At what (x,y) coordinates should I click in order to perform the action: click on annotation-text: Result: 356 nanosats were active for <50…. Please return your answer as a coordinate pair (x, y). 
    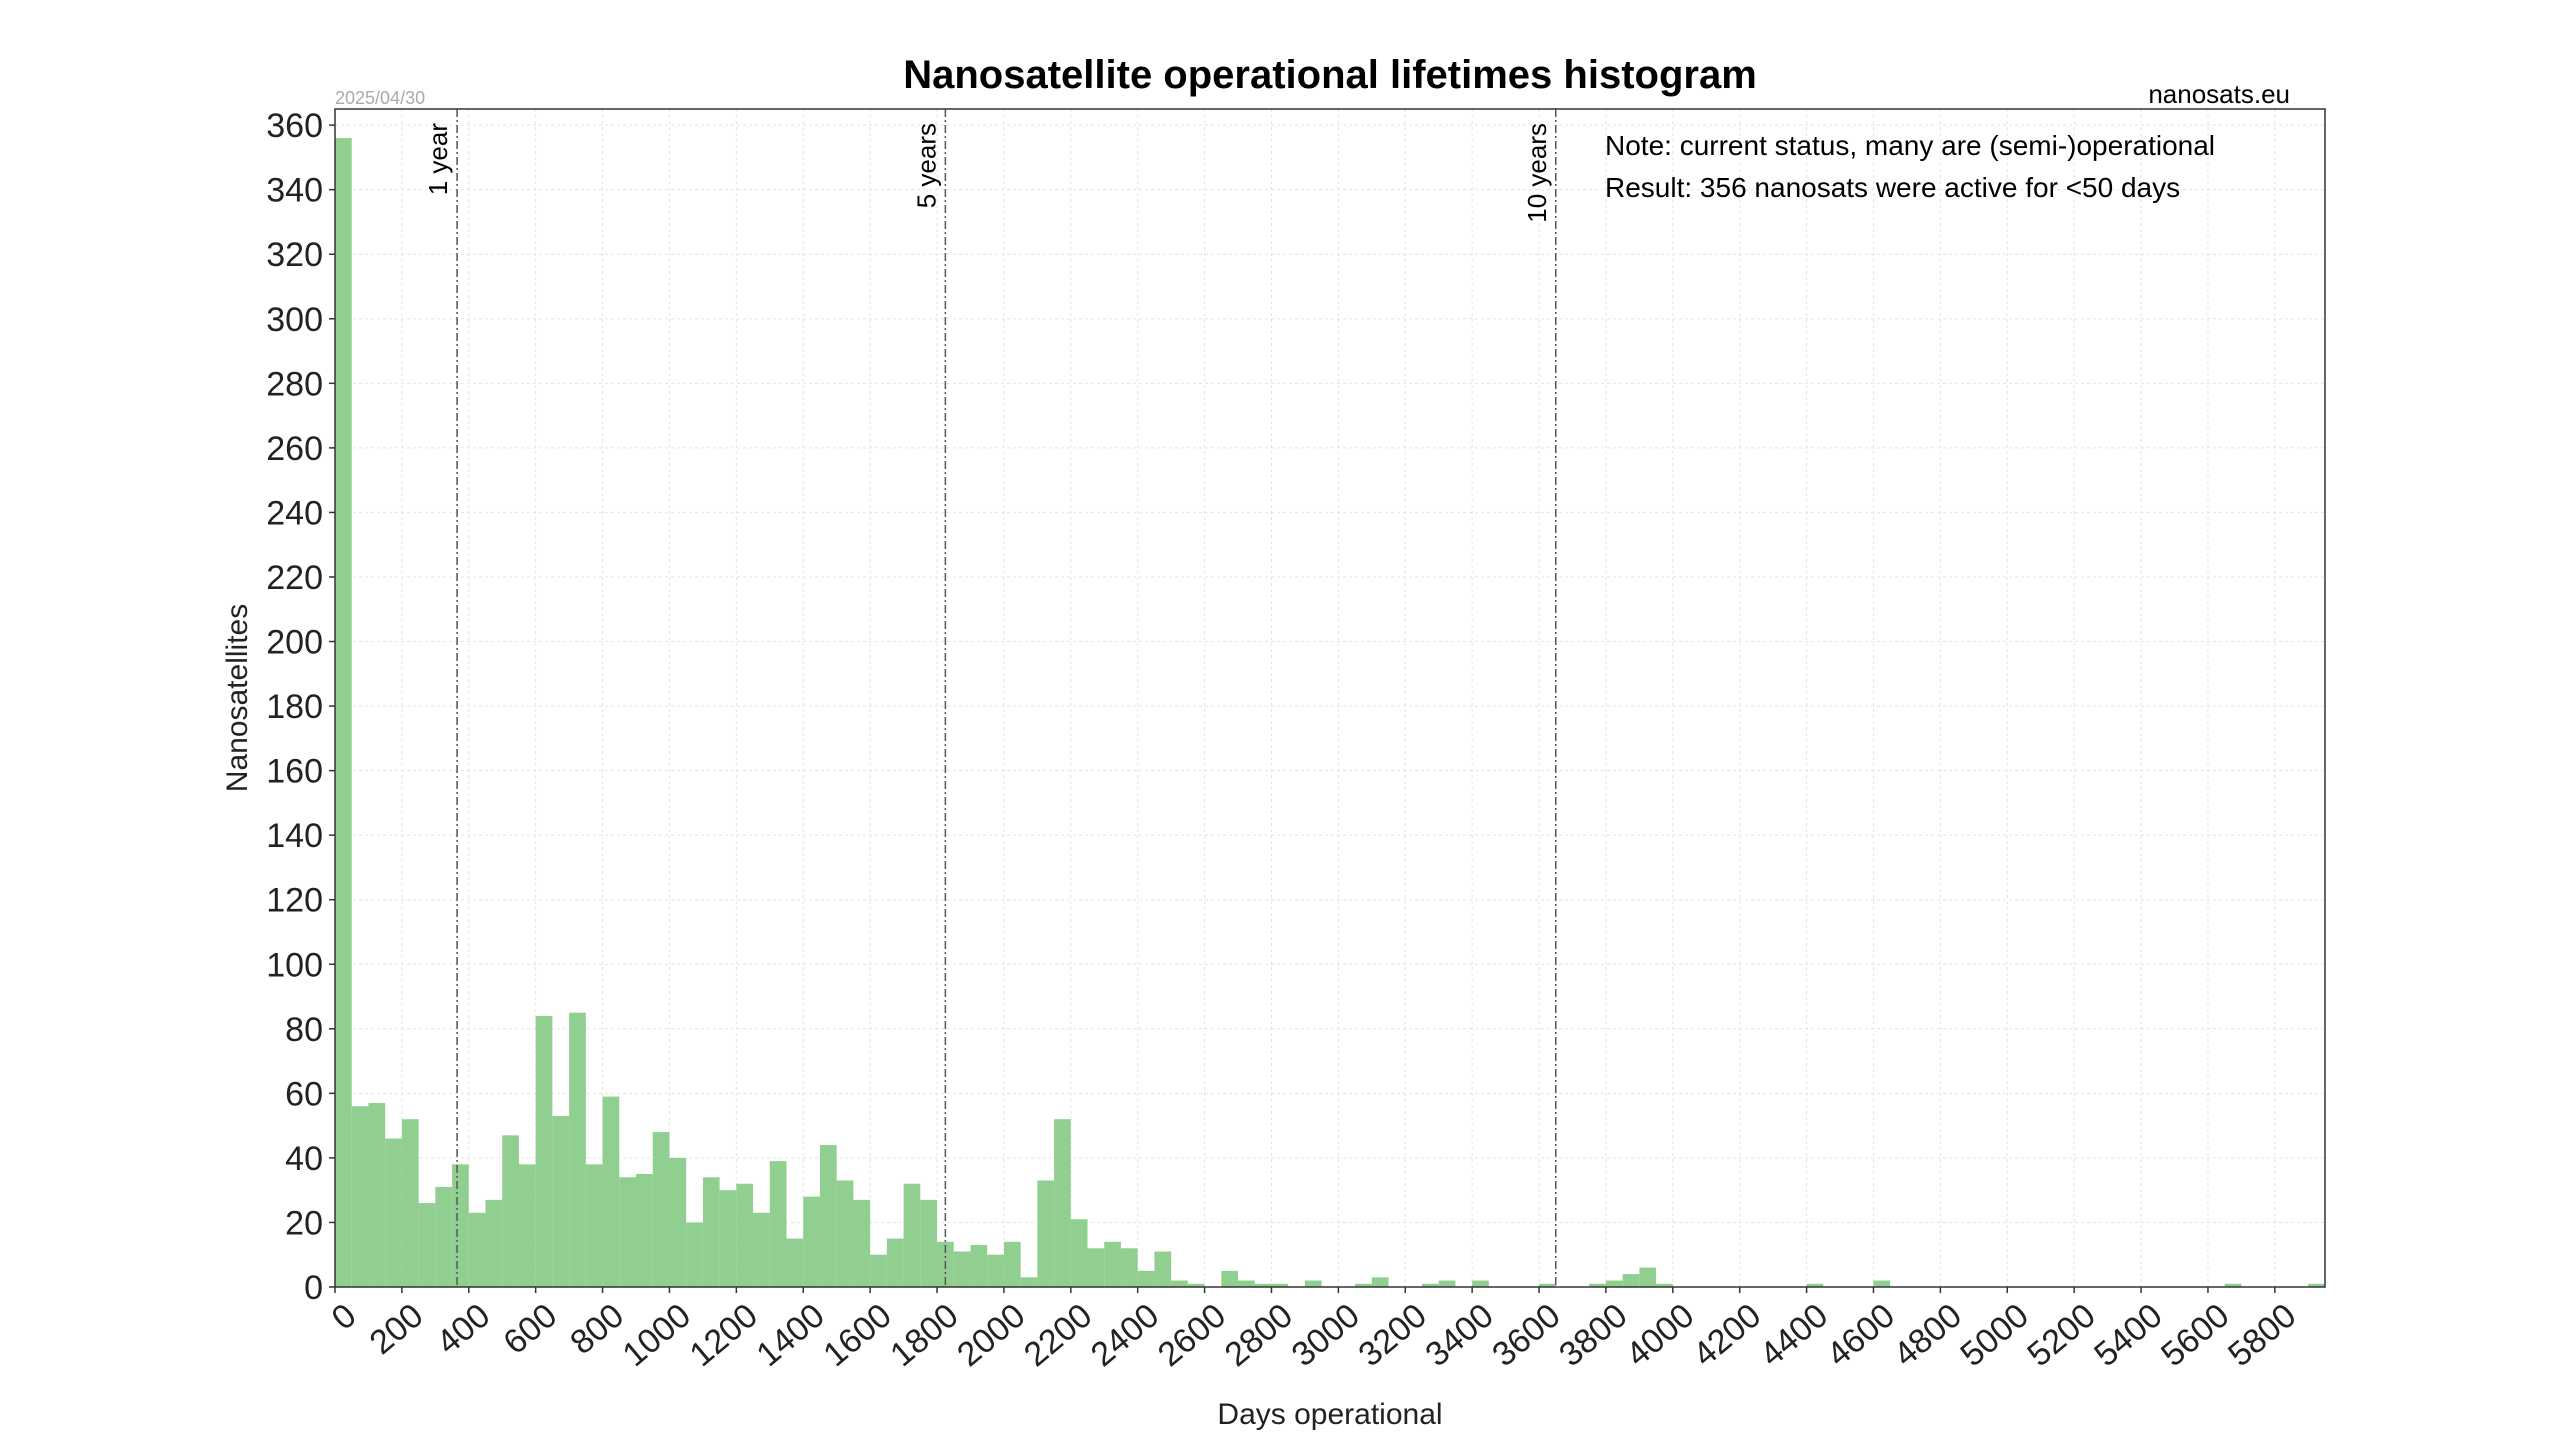
    Looking at the image, I should click on (1892, 187).